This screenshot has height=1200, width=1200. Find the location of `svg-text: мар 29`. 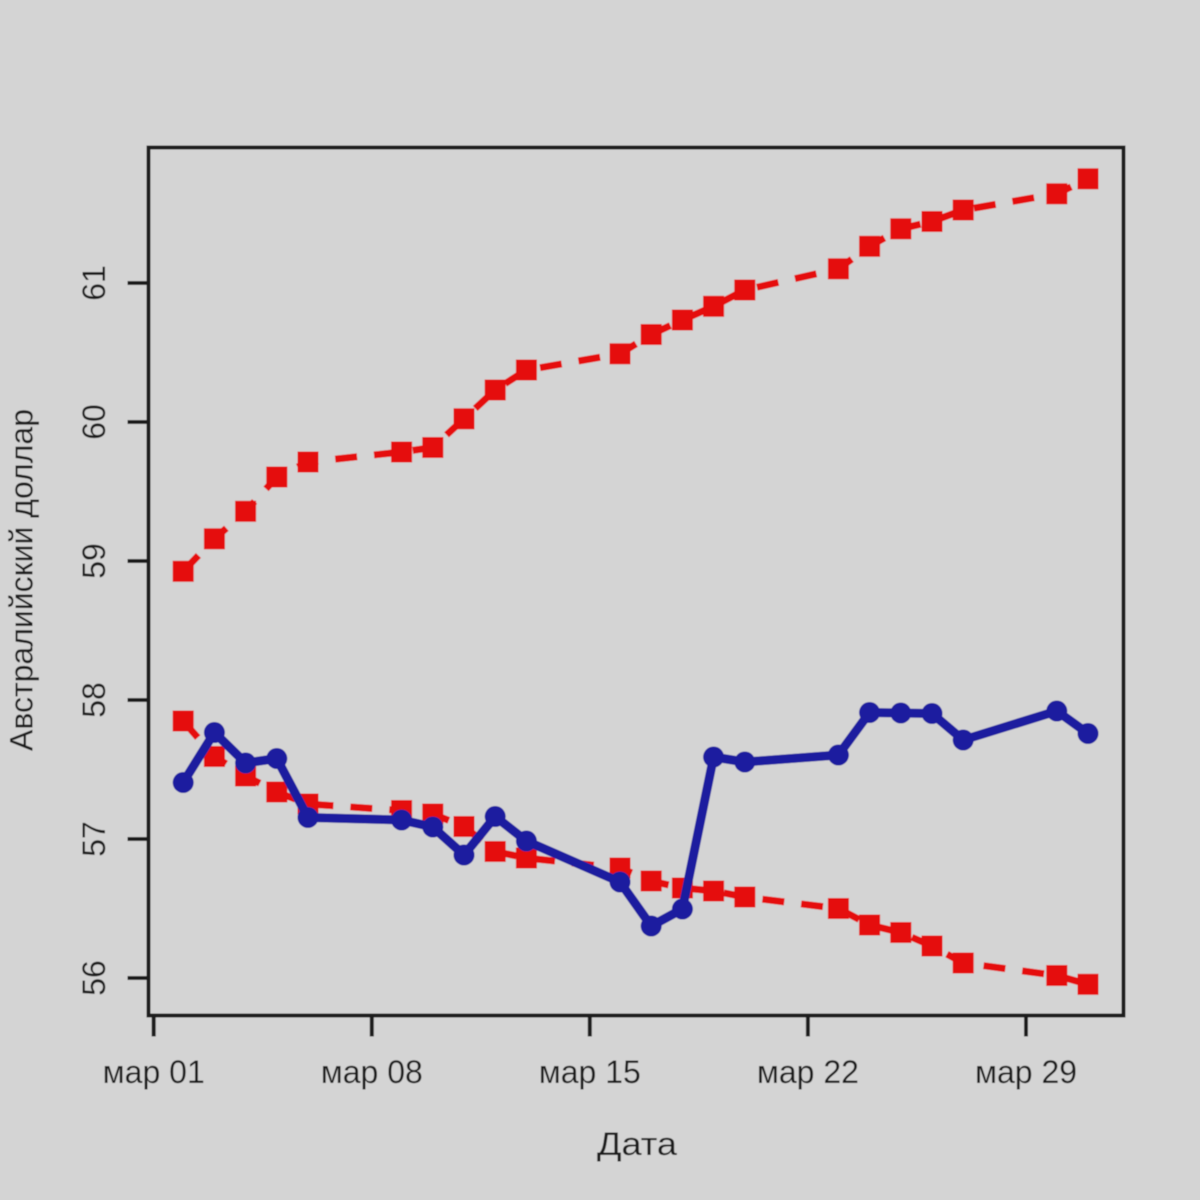

svg-text: мар 29 is located at coordinates (1026, 1072).